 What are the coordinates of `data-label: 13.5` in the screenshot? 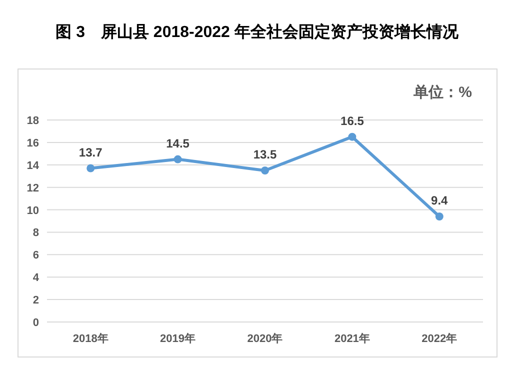 It's located at (265, 155).